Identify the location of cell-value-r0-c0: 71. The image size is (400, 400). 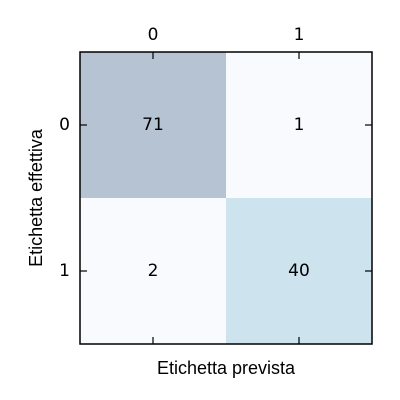
(153, 125).